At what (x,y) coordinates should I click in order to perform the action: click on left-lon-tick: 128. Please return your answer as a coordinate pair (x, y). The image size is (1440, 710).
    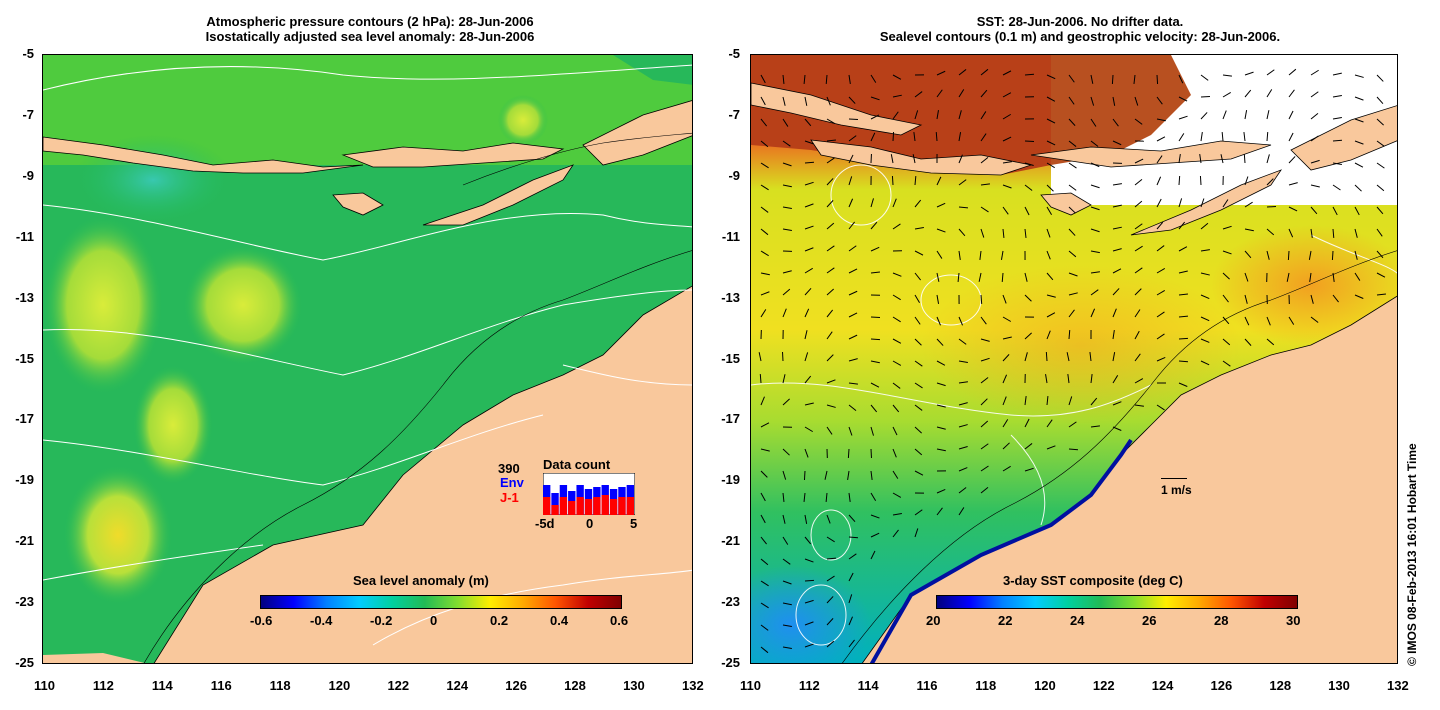
    Looking at the image, I should click on (575, 685).